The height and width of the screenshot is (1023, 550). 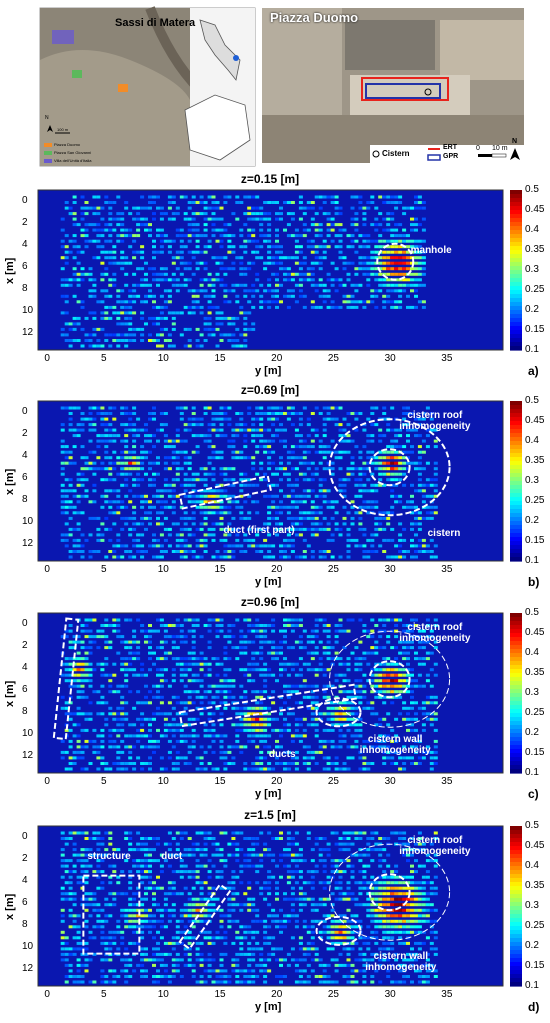 I want to click on colorbar-tick-label: 0.5, so click(x=532, y=612).